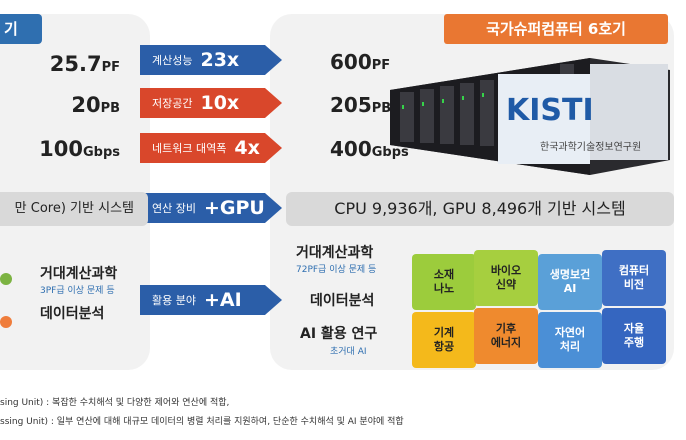 This screenshot has width=686, height=440. Describe the element at coordinates (211, 60) in the screenshot. I see `compute-arrow: 계산성능 23x` at that location.